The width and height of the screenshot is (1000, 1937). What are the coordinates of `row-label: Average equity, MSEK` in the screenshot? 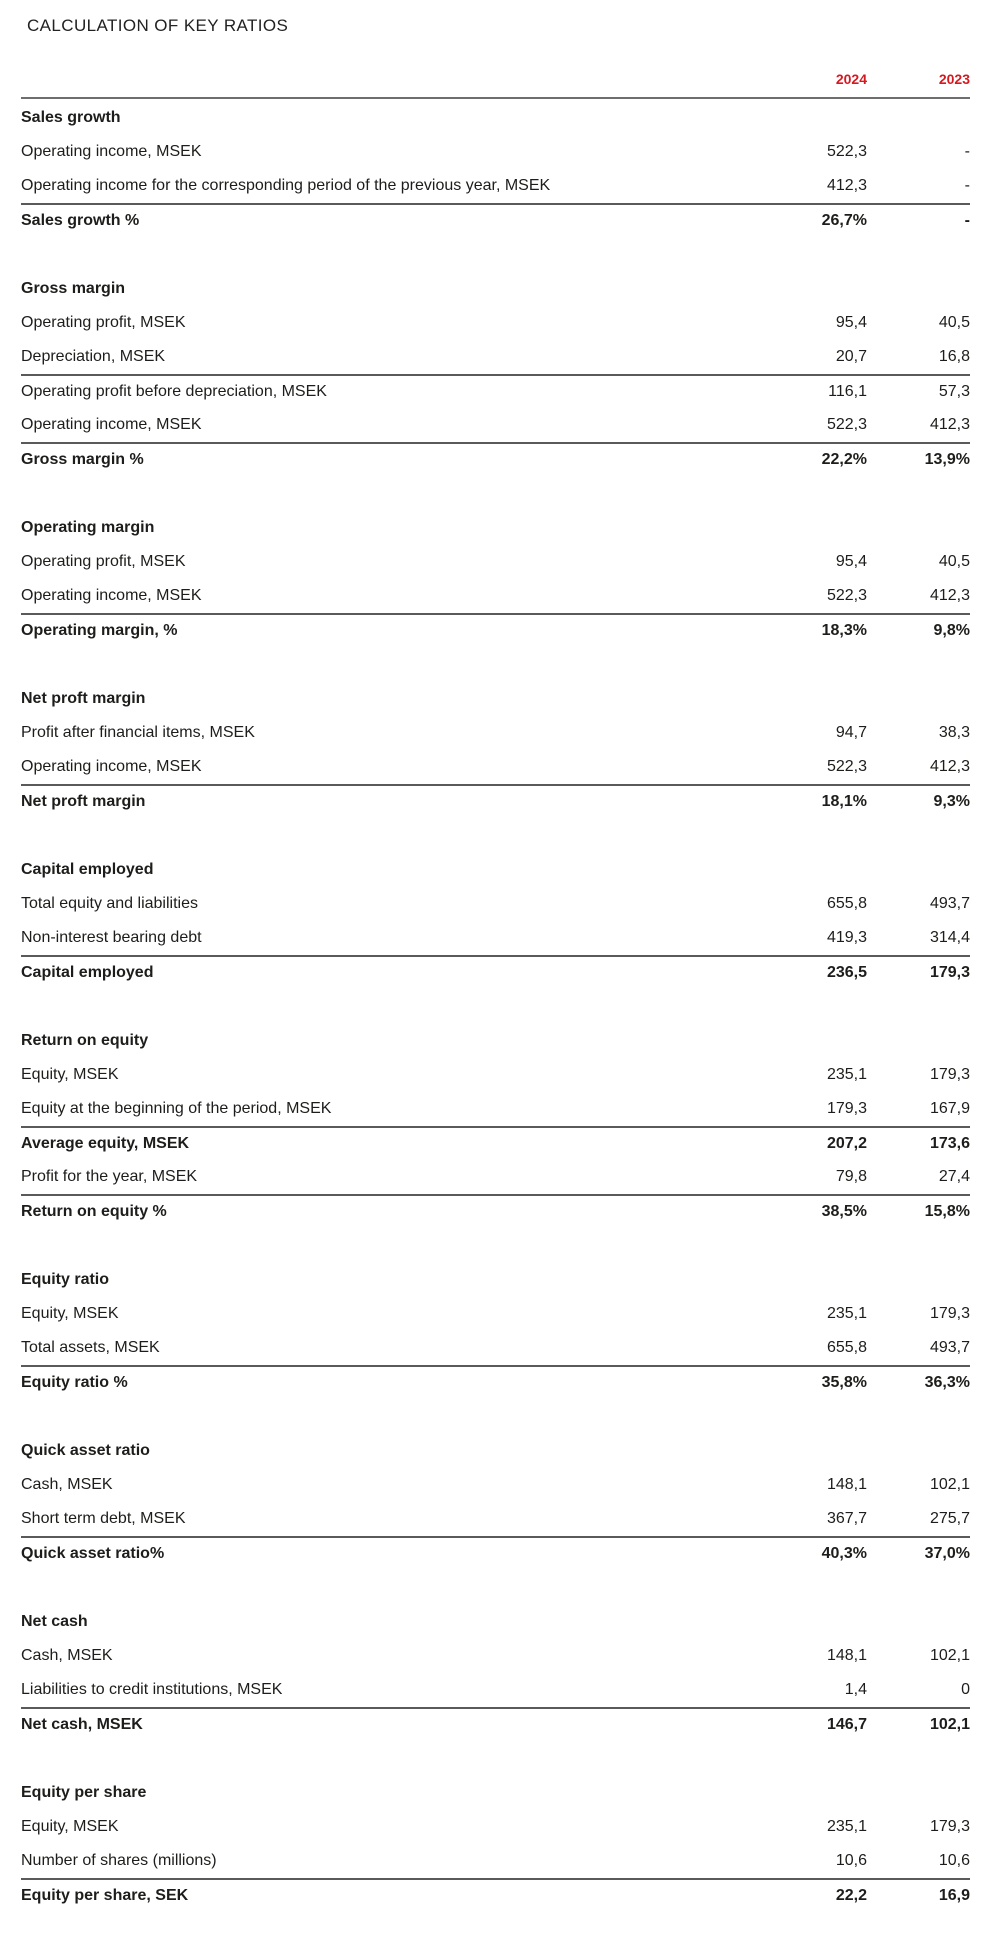 It's located at (105, 1143).